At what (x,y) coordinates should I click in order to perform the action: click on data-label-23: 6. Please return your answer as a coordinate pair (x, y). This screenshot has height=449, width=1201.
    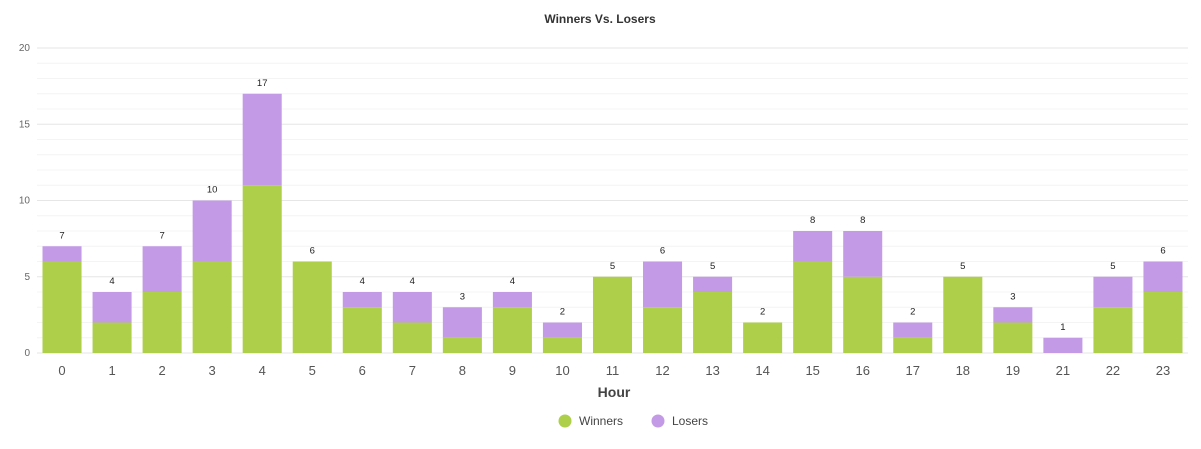
    Looking at the image, I should click on (1162, 251).